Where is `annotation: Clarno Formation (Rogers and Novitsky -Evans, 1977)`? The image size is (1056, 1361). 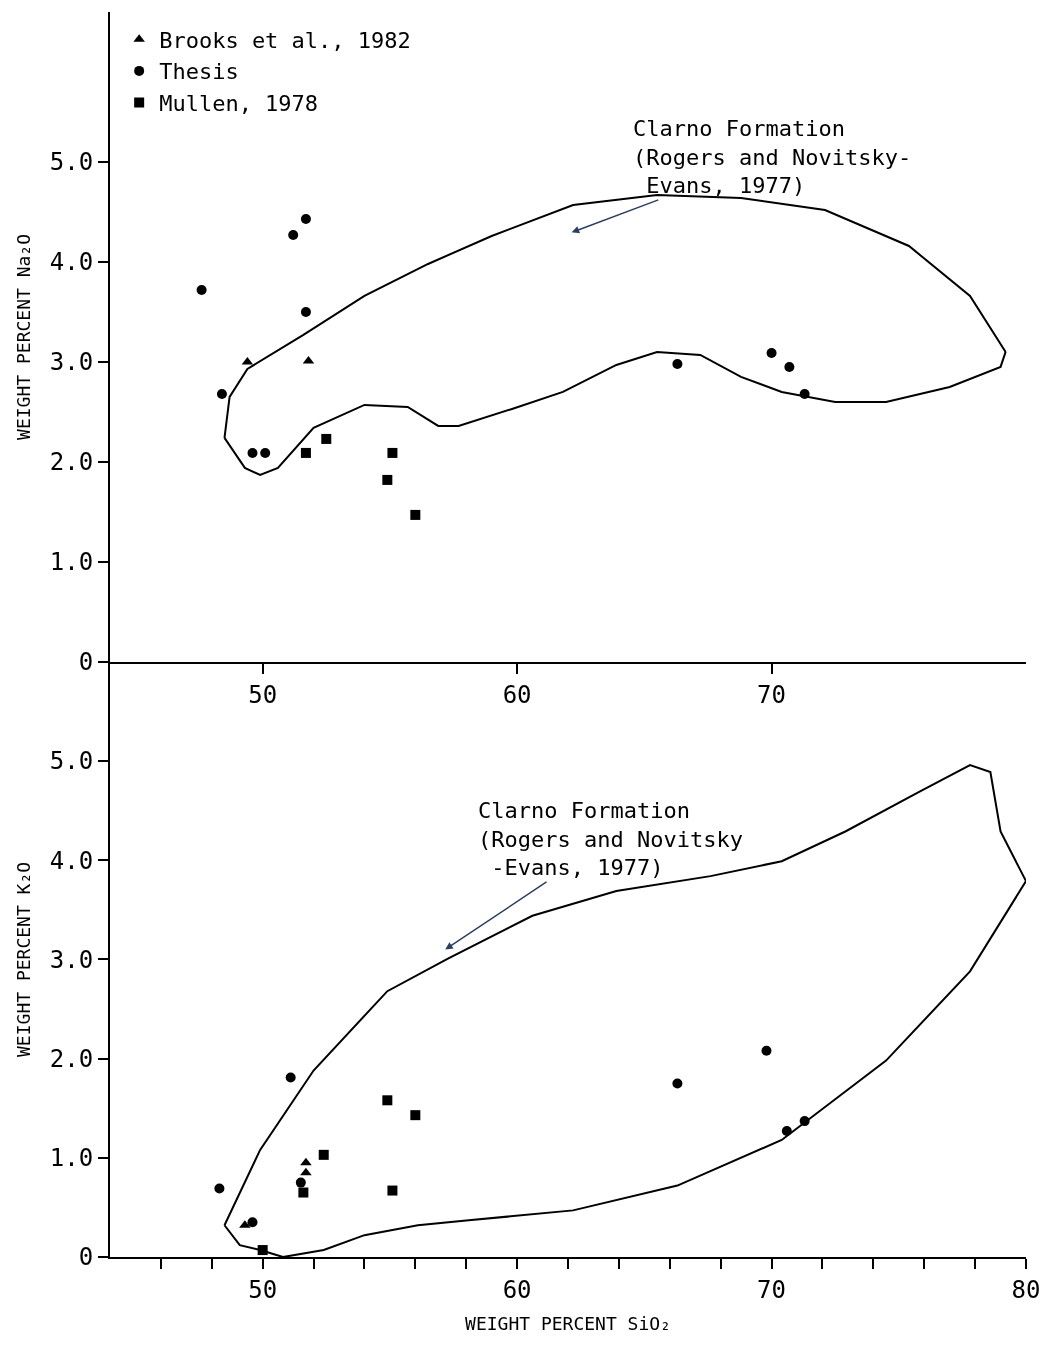 annotation: Clarno Formation (Rogers and Novitsky -Evans, 1977) is located at coordinates (610, 839).